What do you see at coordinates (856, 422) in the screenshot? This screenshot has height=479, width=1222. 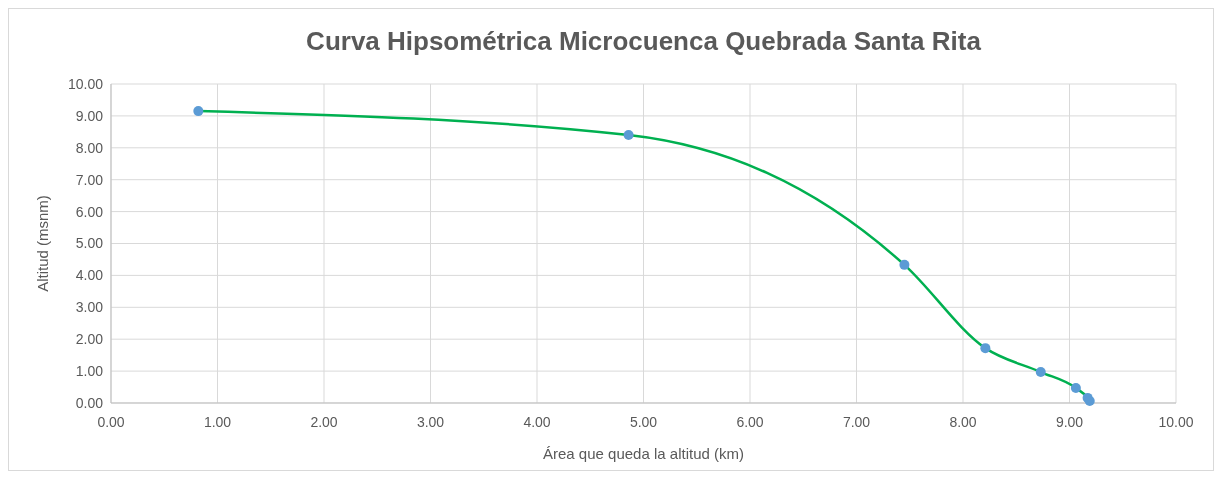 I see `x-tick-label: 7.00` at bounding box center [856, 422].